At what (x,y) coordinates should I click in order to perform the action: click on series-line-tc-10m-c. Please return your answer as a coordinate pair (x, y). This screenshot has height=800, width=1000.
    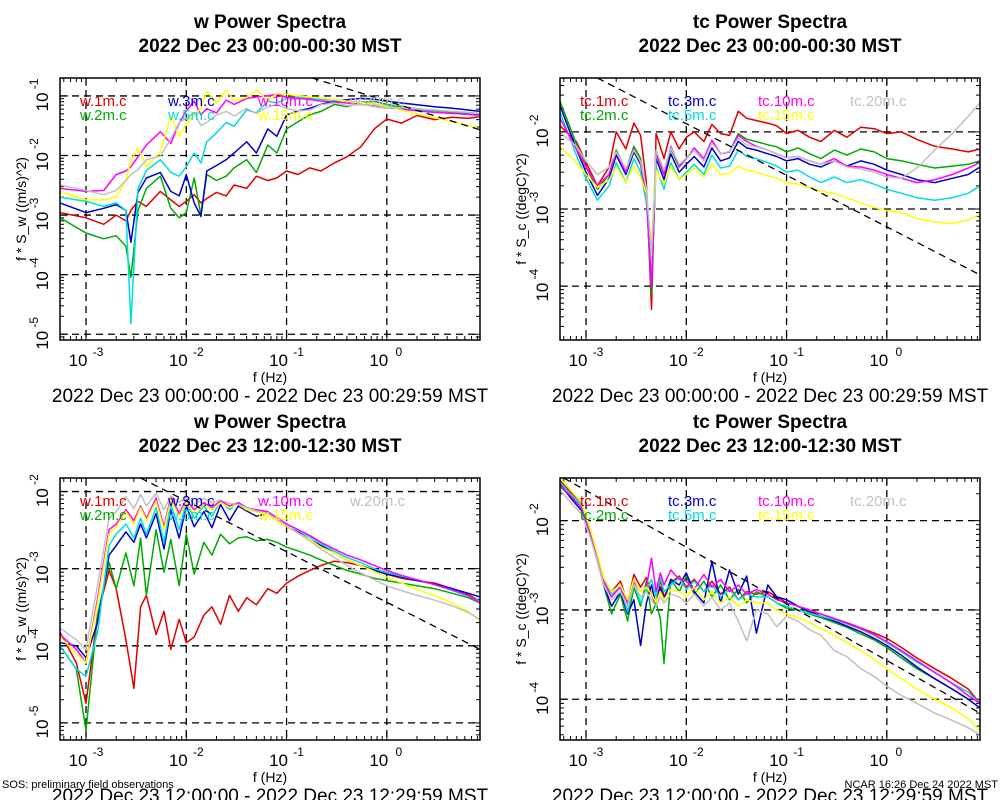
    Looking at the image, I should click on (770, 594).